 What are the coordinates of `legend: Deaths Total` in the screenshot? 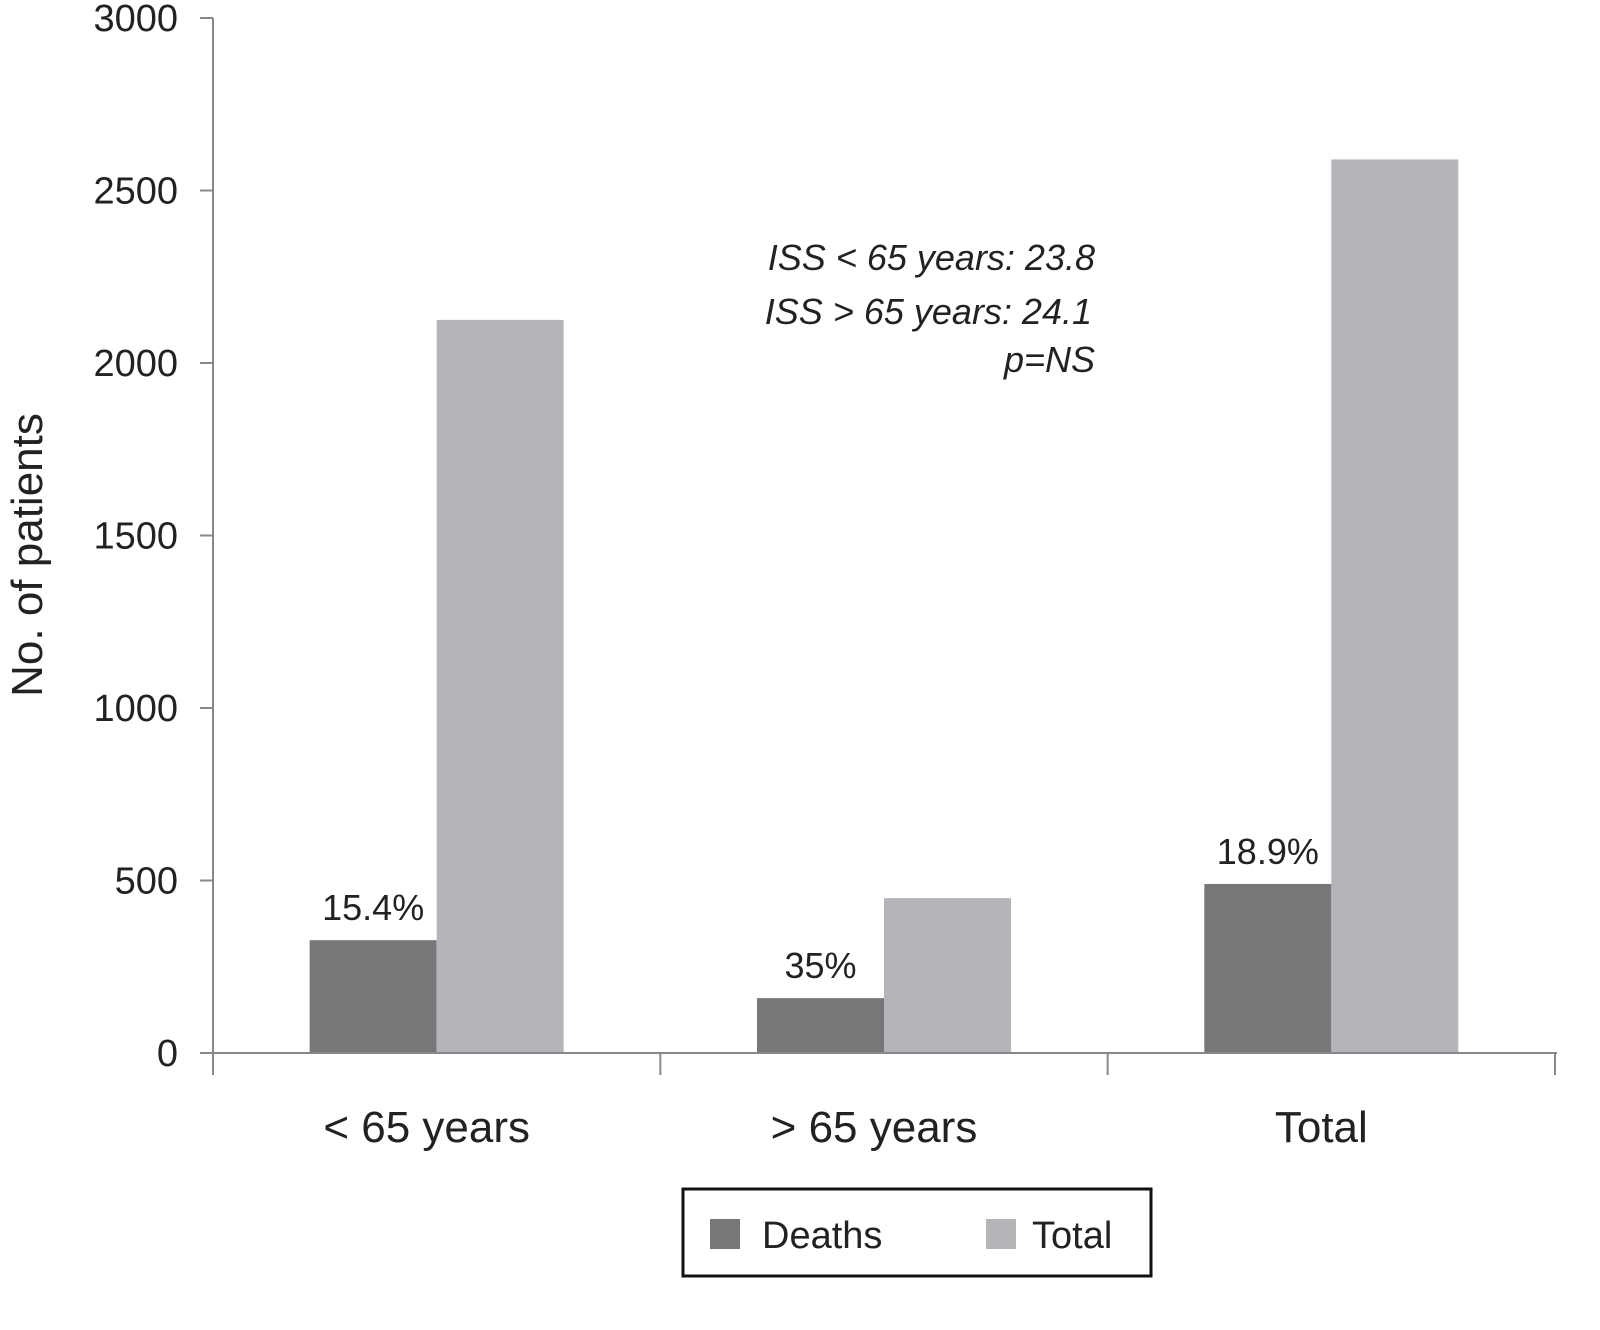 It's located at (917, 1232).